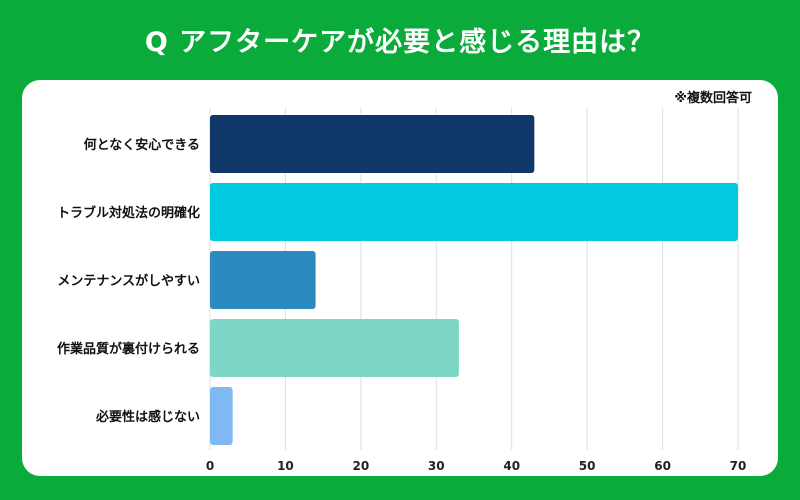 Image resolution: width=800 pixels, height=500 pixels. I want to click on multiple-answer-note: ※複数回答可, so click(713, 98).